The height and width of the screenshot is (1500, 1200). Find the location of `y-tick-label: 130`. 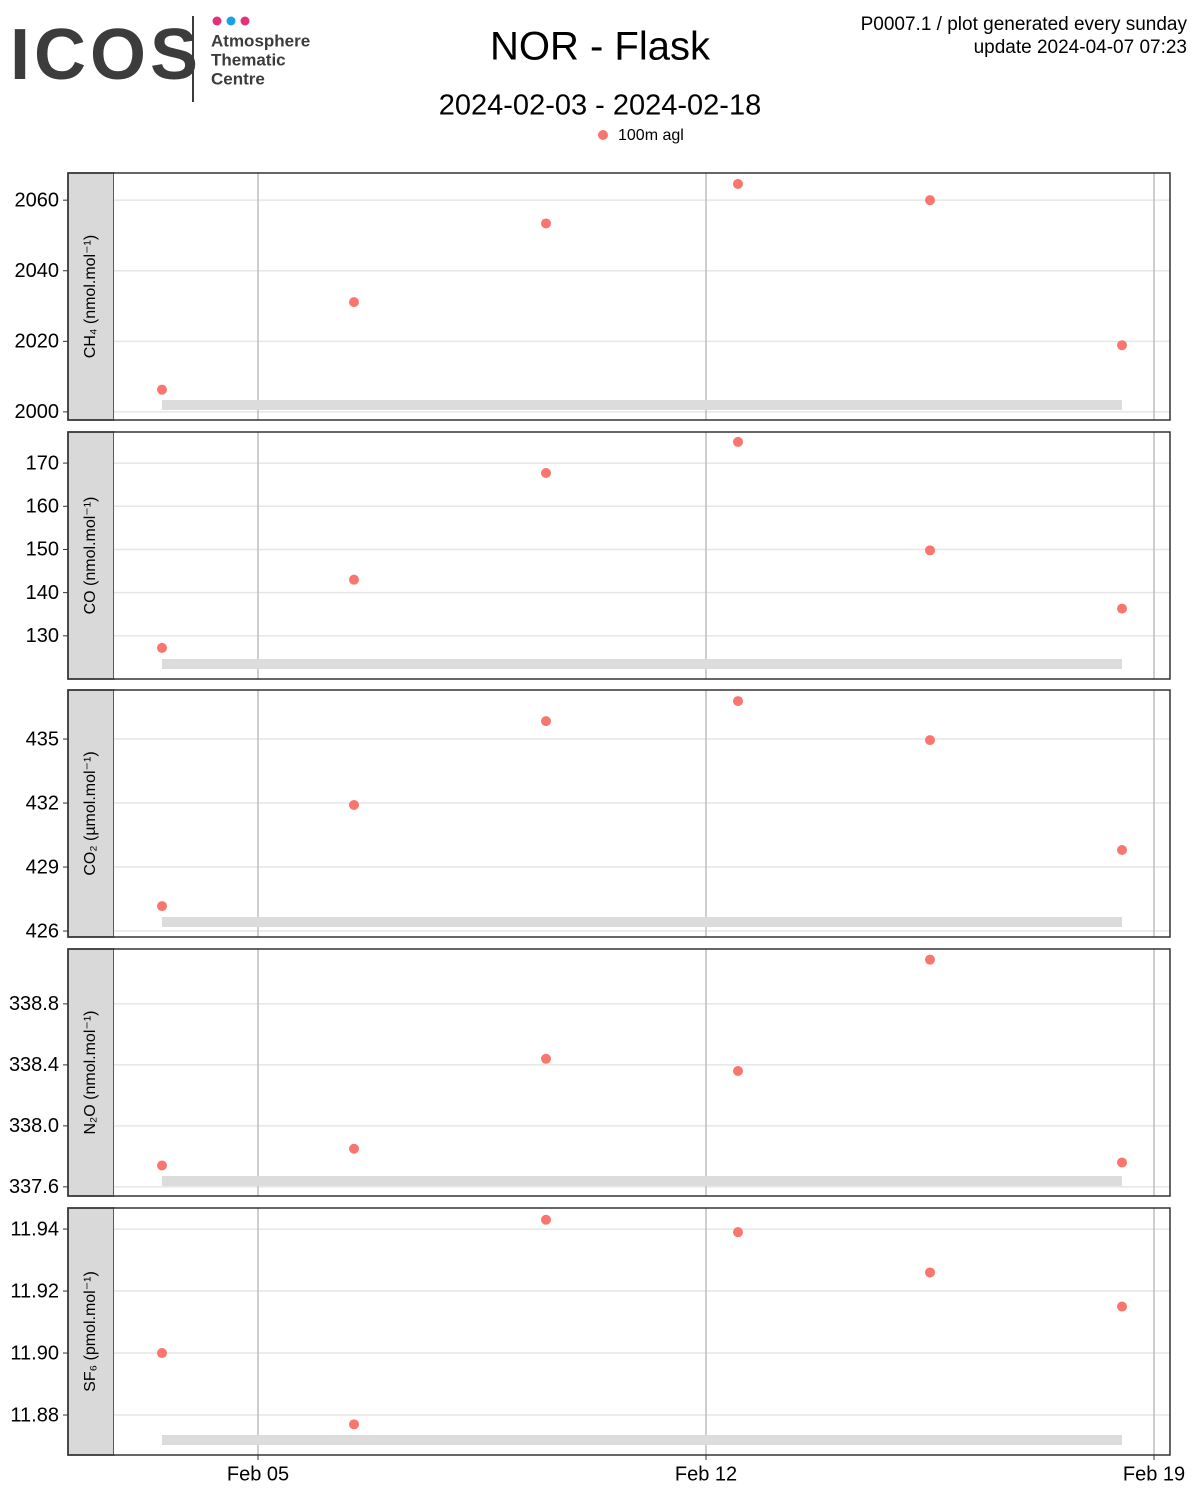

y-tick-label: 130 is located at coordinates (42, 636).